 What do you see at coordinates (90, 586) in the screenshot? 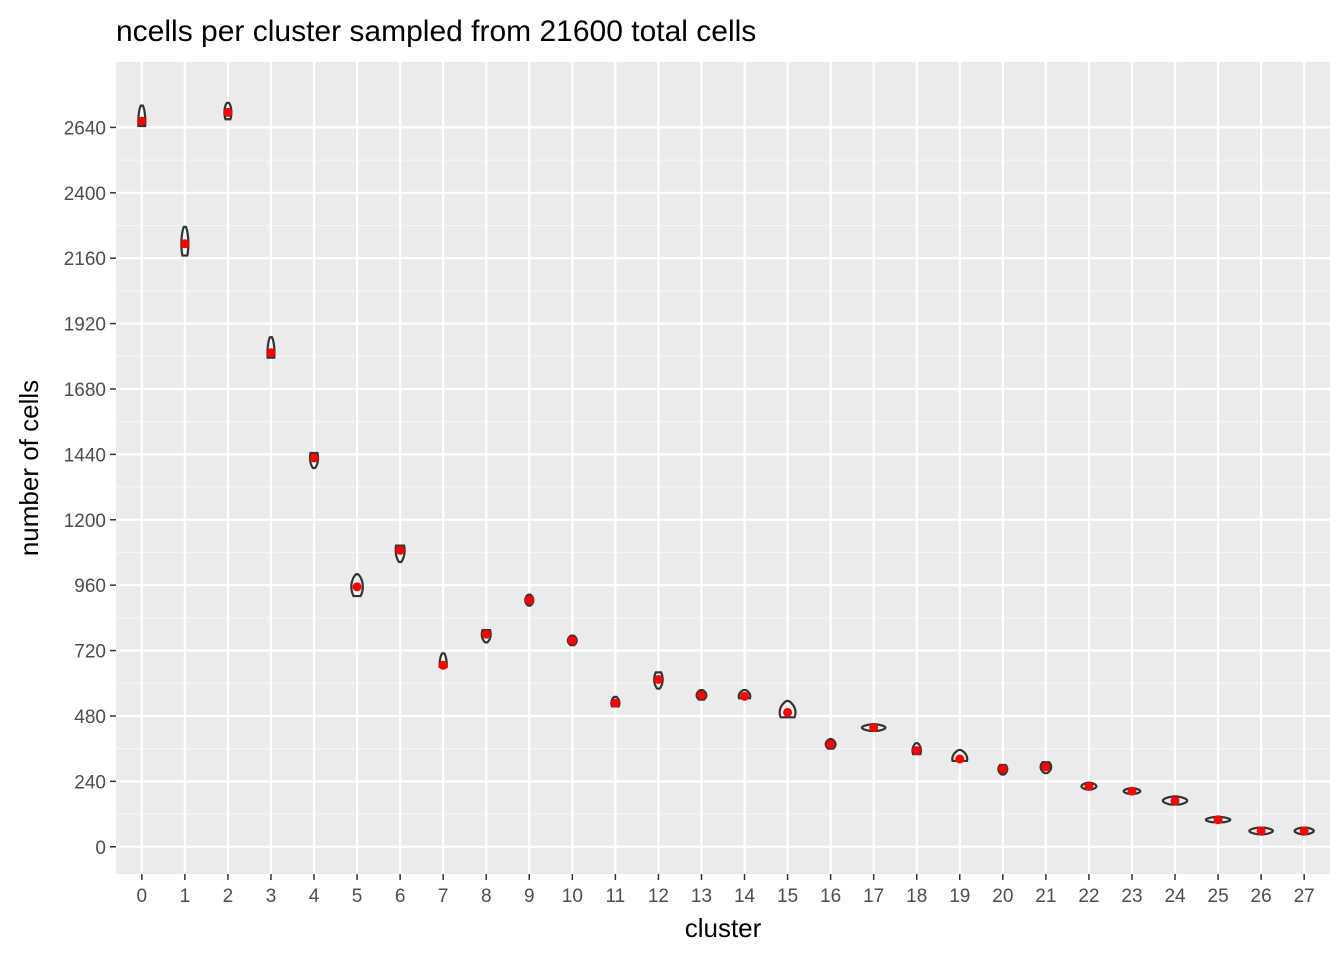
I see `y-tick-label: 960` at bounding box center [90, 586].